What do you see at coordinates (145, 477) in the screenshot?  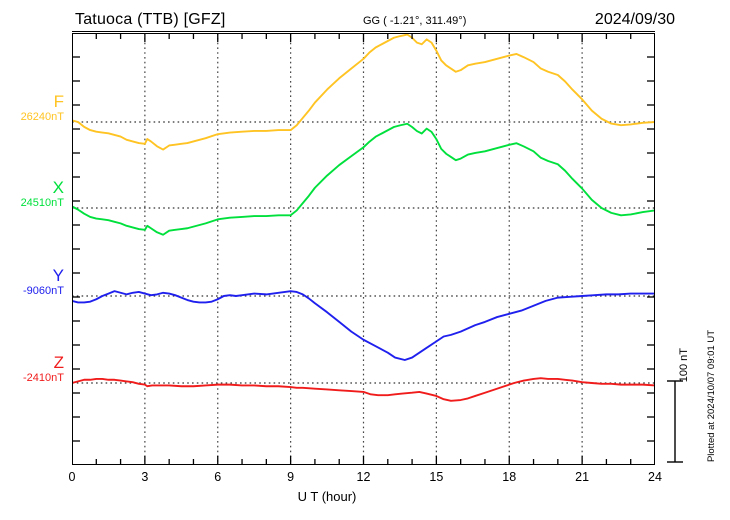 I see `x-tick-label-3: 3` at bounding box center [145, 477].